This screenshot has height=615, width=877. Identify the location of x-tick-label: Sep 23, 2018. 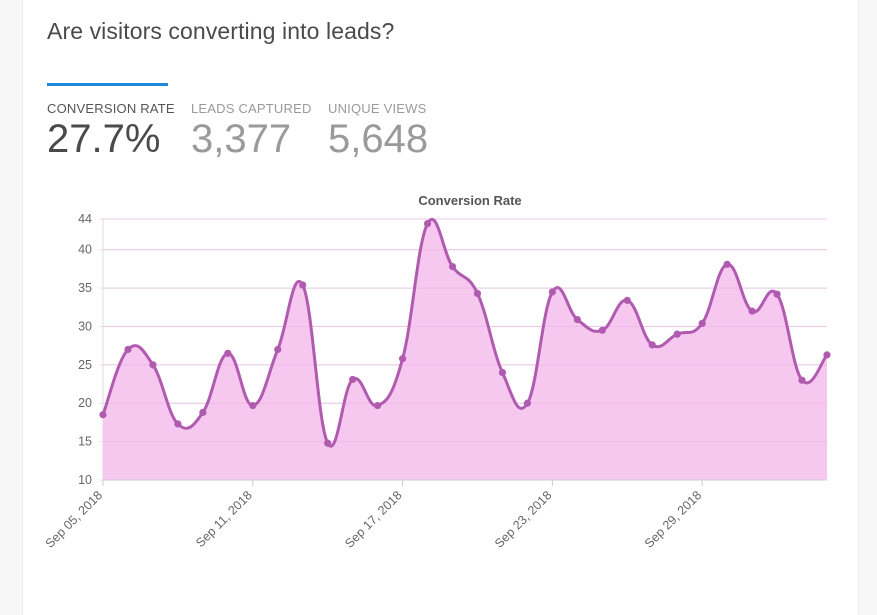
(523, 519).